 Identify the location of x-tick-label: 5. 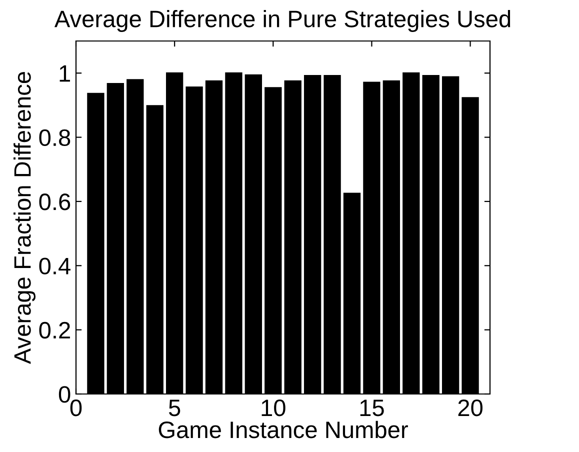
(174, 408).